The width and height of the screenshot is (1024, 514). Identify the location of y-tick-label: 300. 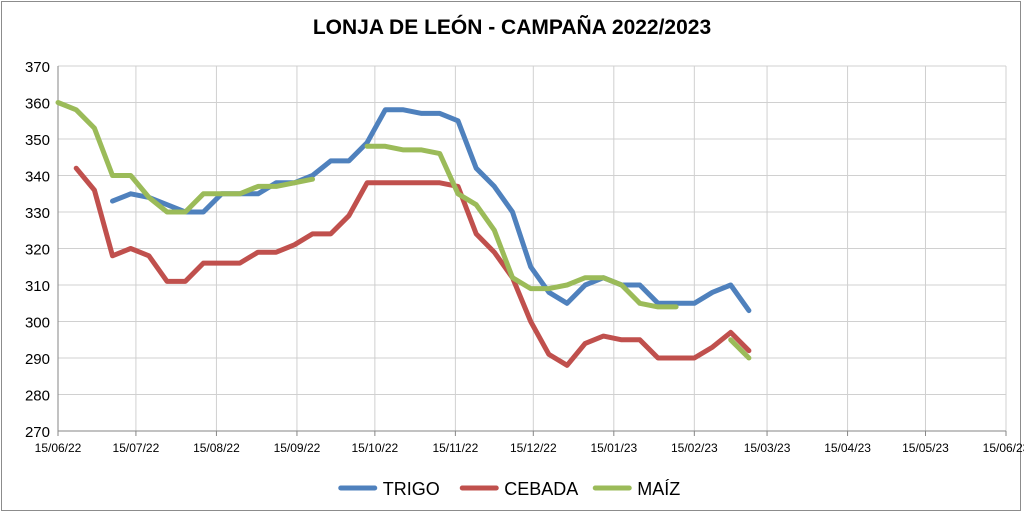
(37, 323).